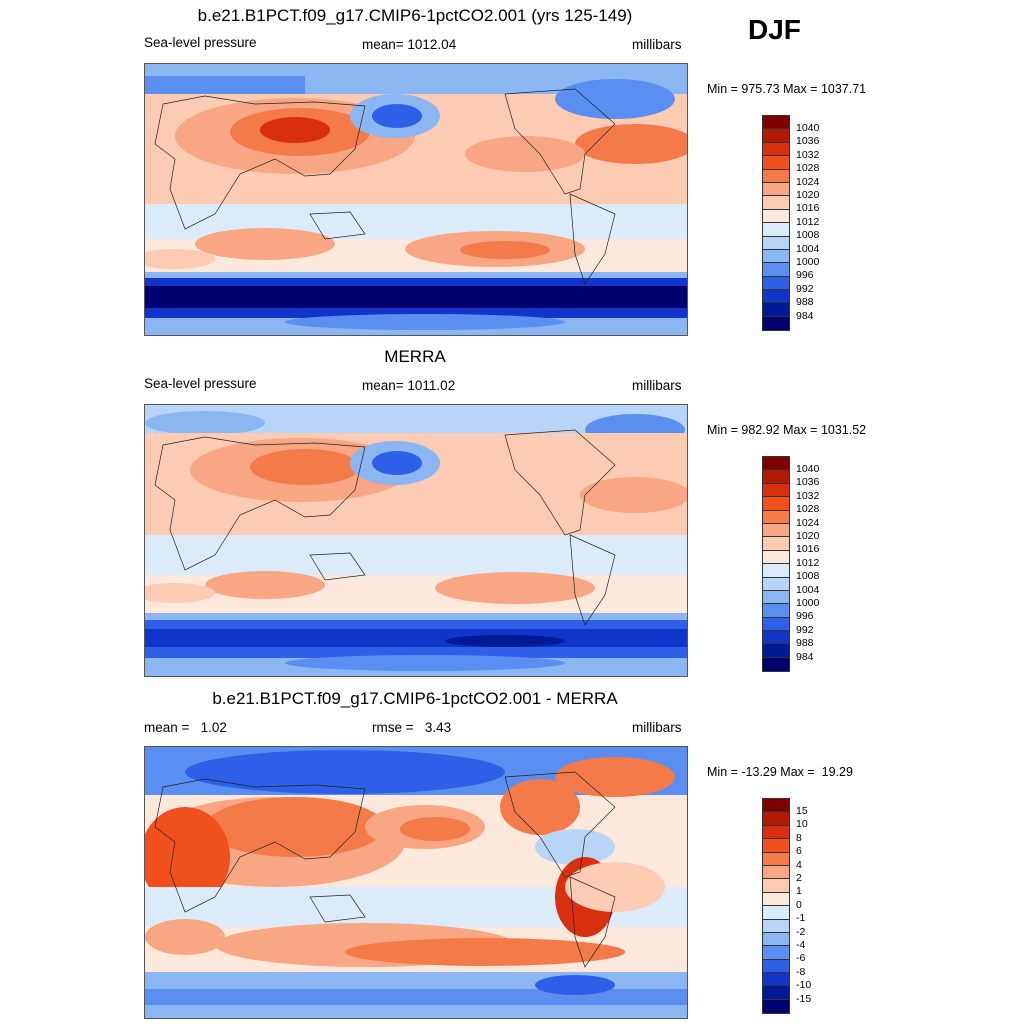 This screenshot has width=1024, height=1024. What do you see at coordinates (808, 603) in the screenshot?
I see `panel2-cb-label: 1000` at bounding box center [808, 603].